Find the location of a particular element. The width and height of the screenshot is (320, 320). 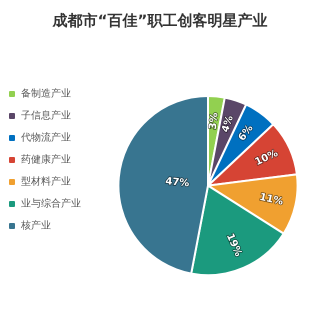

legend-label: 子信息产业 is located at coordinates (46, 116).